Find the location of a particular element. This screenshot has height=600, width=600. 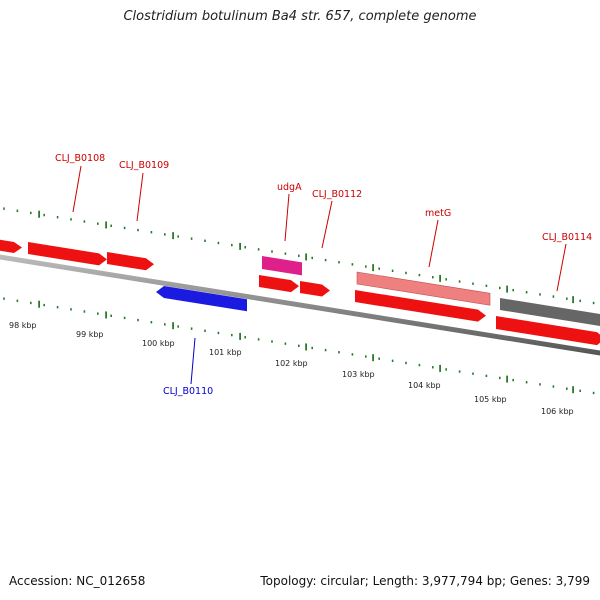

scale-label: 102 kbp is located at coordinates (291, 363).